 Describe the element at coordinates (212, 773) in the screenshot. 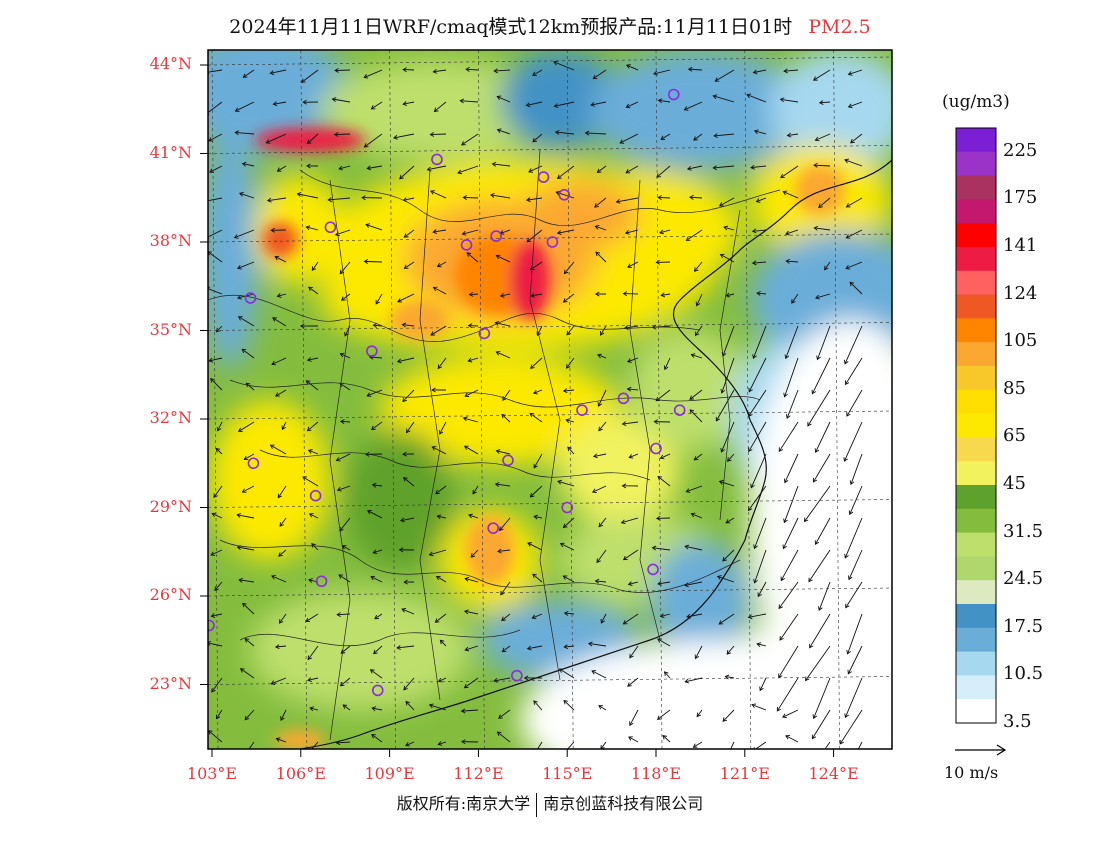

I see `lon-label: 103°E` at that location.